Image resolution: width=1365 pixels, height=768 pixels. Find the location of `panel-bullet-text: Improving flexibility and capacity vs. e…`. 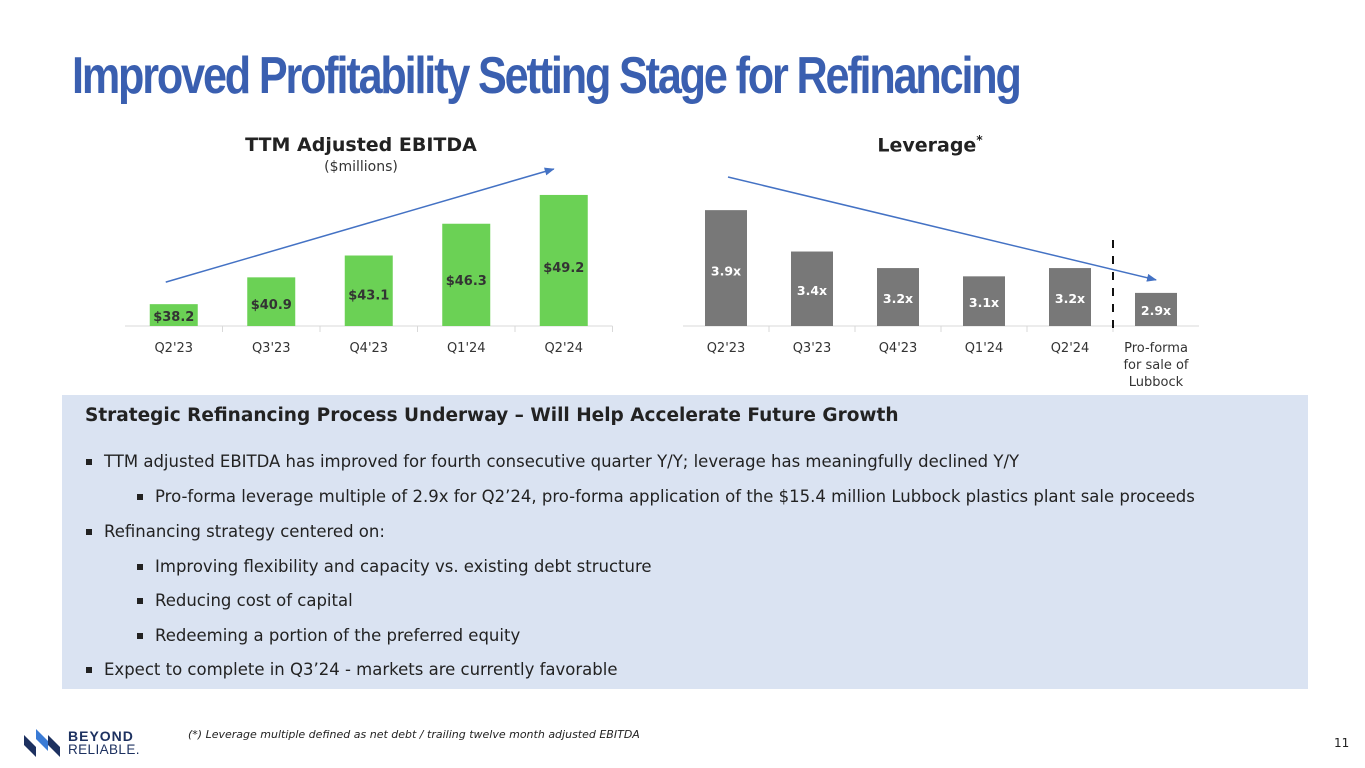

panel-bullet-text: Improving flexibility and capacity vs. e… is located at coordinates (403, 566).